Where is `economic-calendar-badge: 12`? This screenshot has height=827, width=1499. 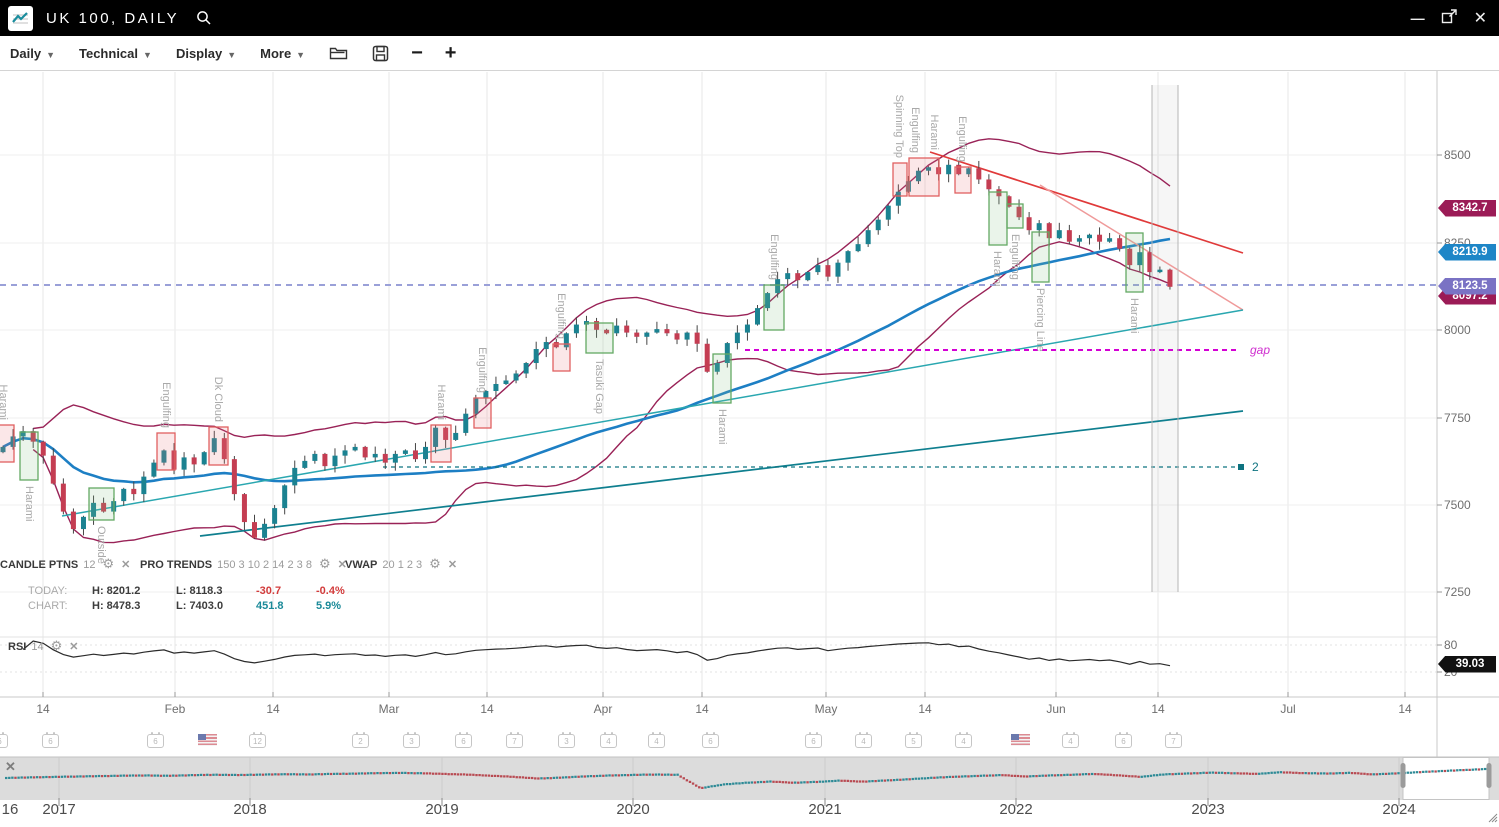
economic-calendar-badge: 12 is located at coordinates (257, 739).